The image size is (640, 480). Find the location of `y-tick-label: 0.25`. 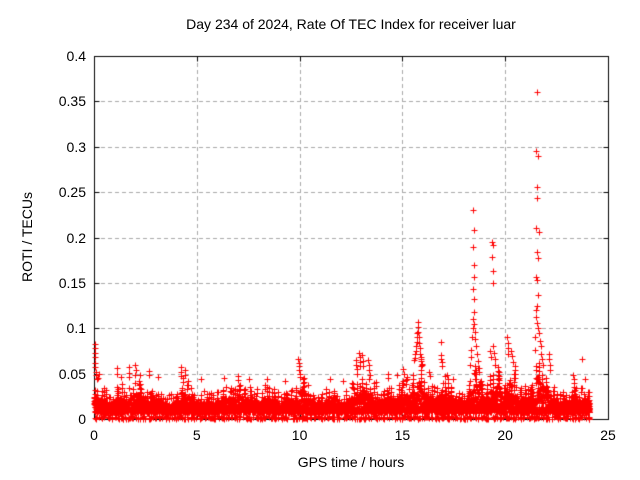

y-tick-label: 0.25 is located at coordinates (72, 192).